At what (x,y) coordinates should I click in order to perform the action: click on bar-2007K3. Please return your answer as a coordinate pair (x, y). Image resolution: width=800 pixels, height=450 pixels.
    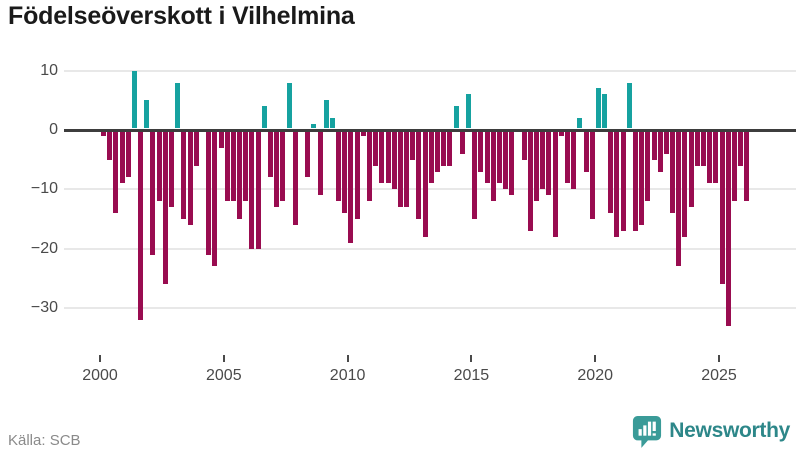
    Looking at the image, I should click on (289, 105).